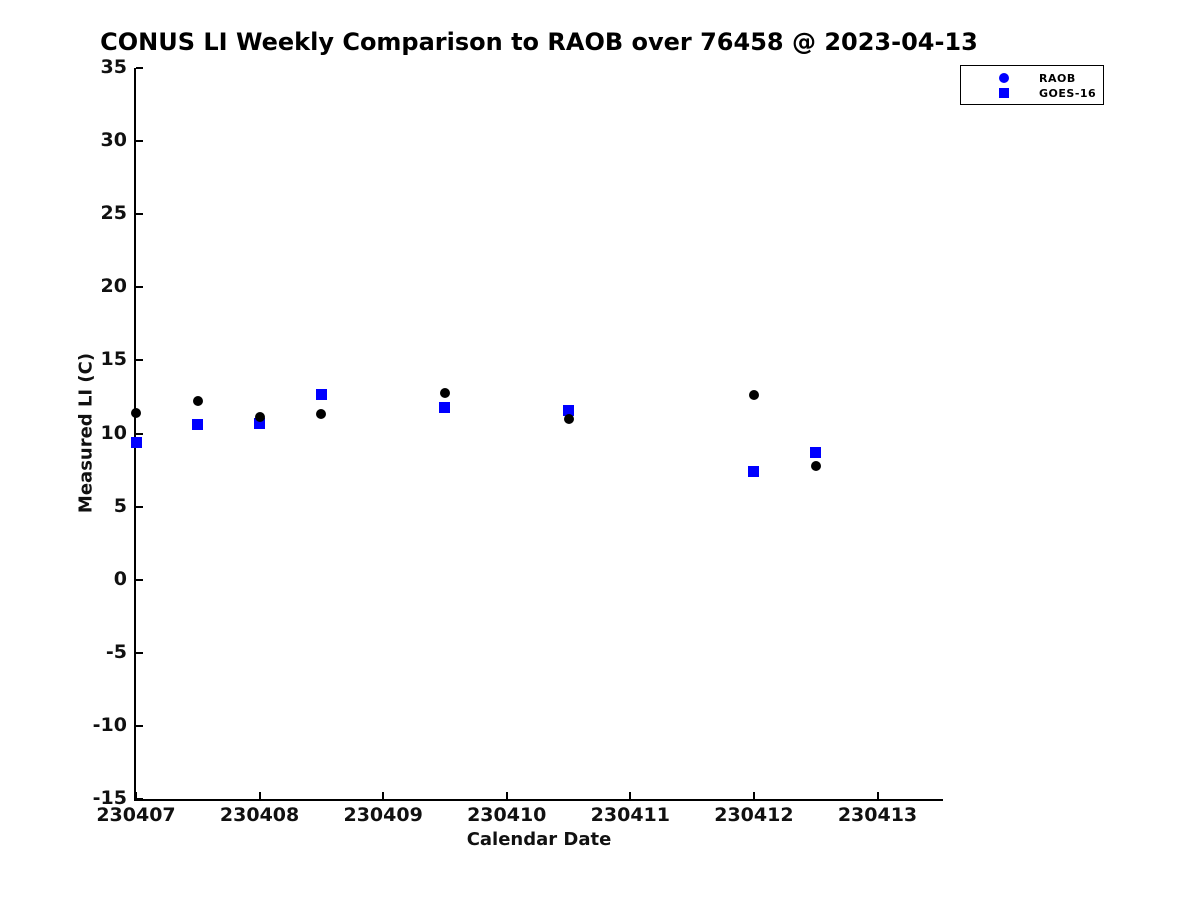 The width and height of the screenshot is (1200, 900). Describe the element at coordinates (116, 651) in the screenshot. I see `y-tick-label: -5` at that location.